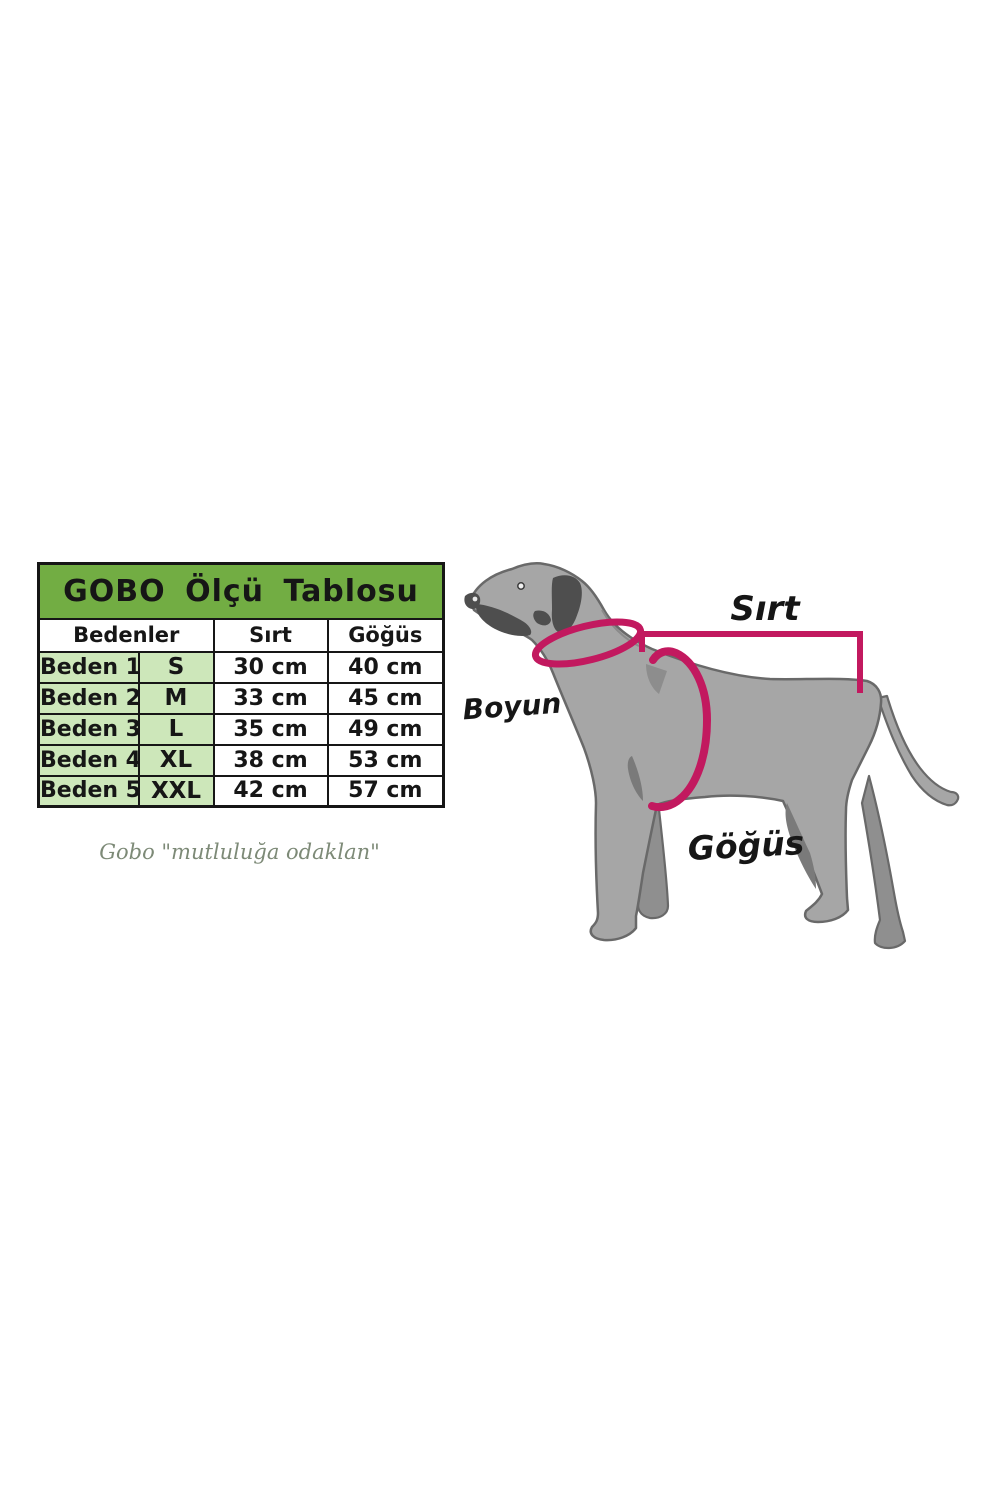 This screenshot has height=1500, width=1000. I want to click on back-measure-bracket, so click(751, 662).